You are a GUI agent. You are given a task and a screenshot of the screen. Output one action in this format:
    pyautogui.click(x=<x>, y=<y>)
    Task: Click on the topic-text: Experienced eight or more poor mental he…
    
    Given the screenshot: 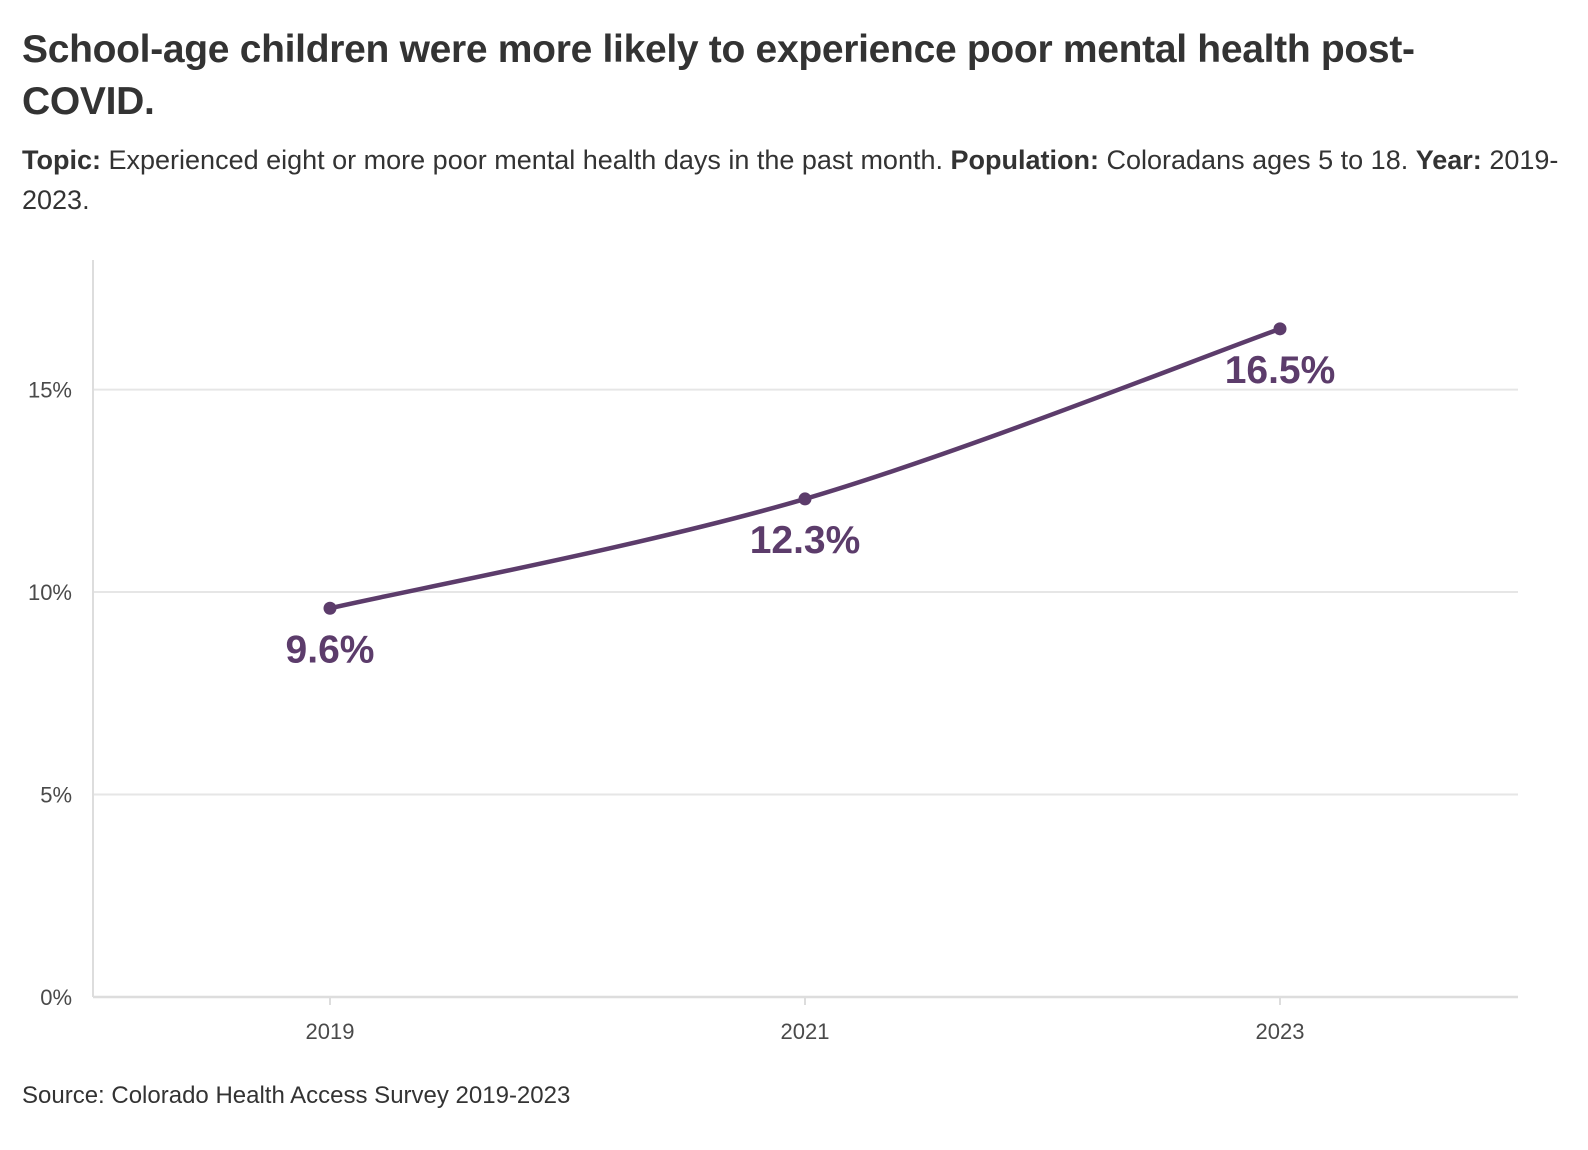 What is the action you would take?
    pyautogui.click(x=525, y=160)
    